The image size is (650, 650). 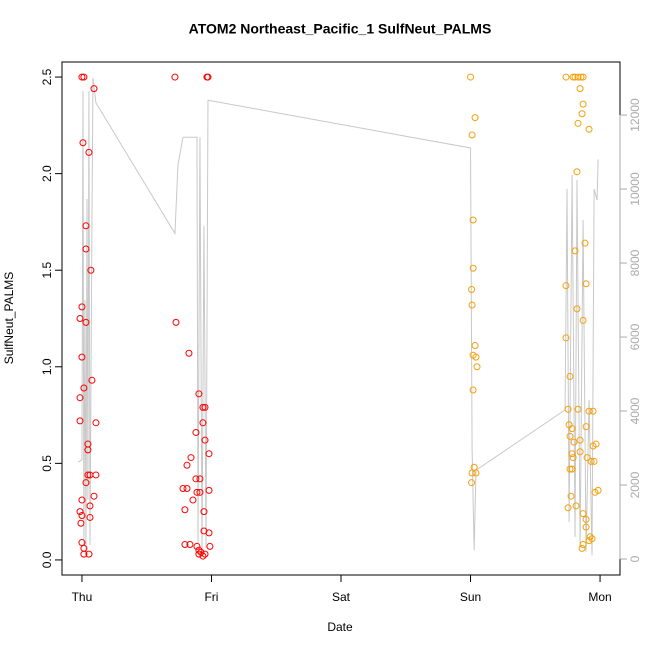 I want to click on y-tick-label: 1.0, so click(x=47, y=366).